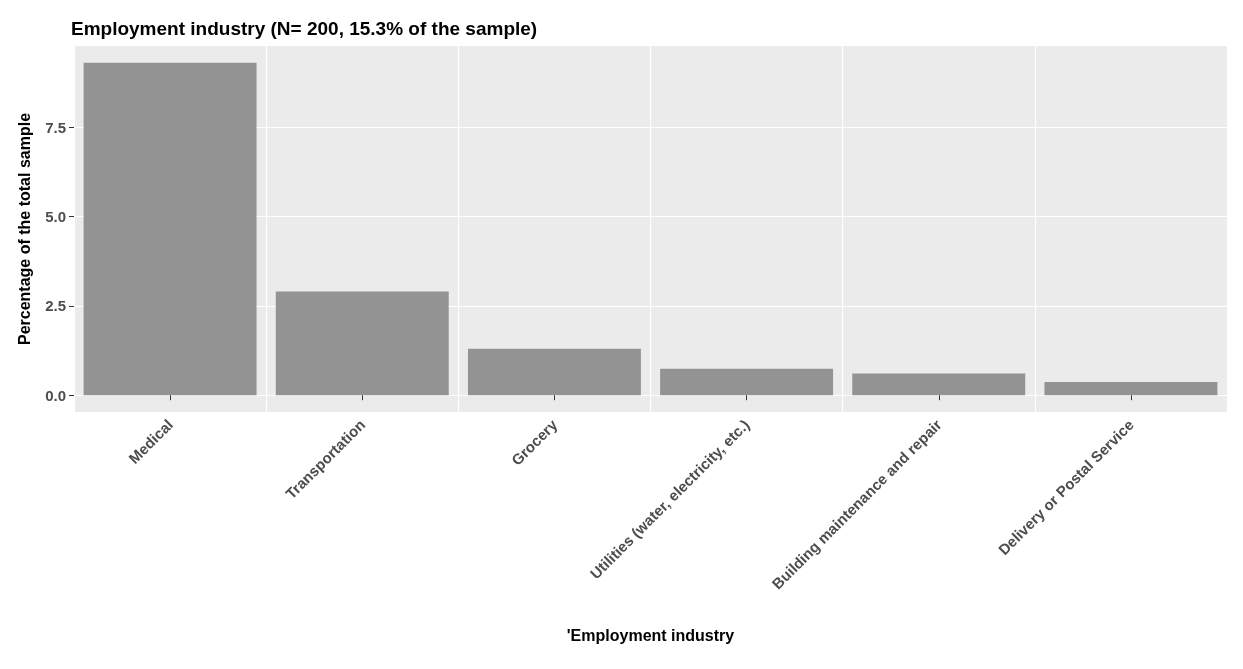  What do you see at coordinates (55, 216) in the screenshot?
I see `y-tick-label: 5.0` at bounding box center [55, 216].